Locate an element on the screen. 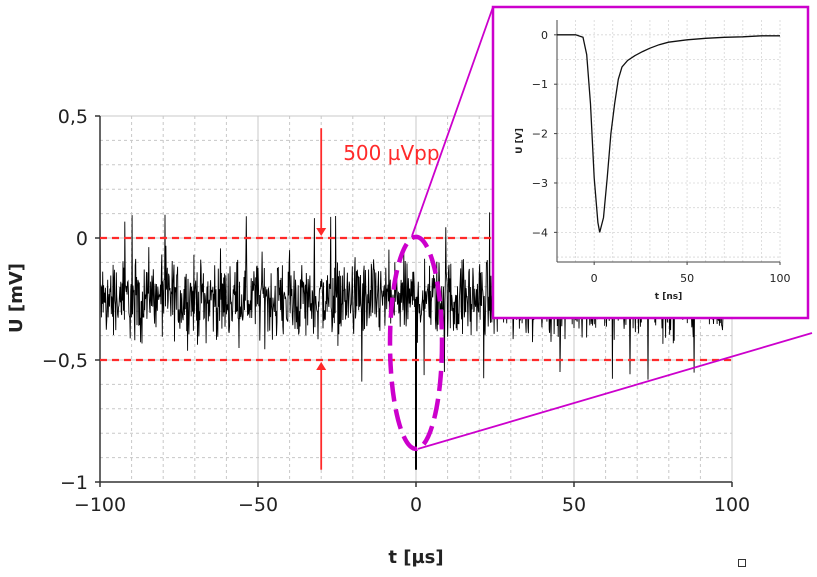  inset-y-tick-label: −2 is located at coordinates (540, 134).